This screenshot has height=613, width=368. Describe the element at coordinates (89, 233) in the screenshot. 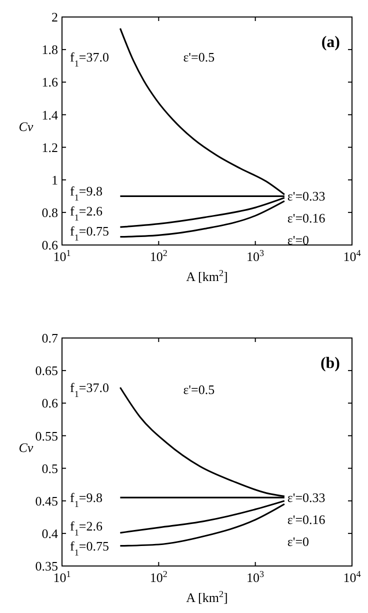

I see `legend-label: f$_{1}$=0.75` at that location.